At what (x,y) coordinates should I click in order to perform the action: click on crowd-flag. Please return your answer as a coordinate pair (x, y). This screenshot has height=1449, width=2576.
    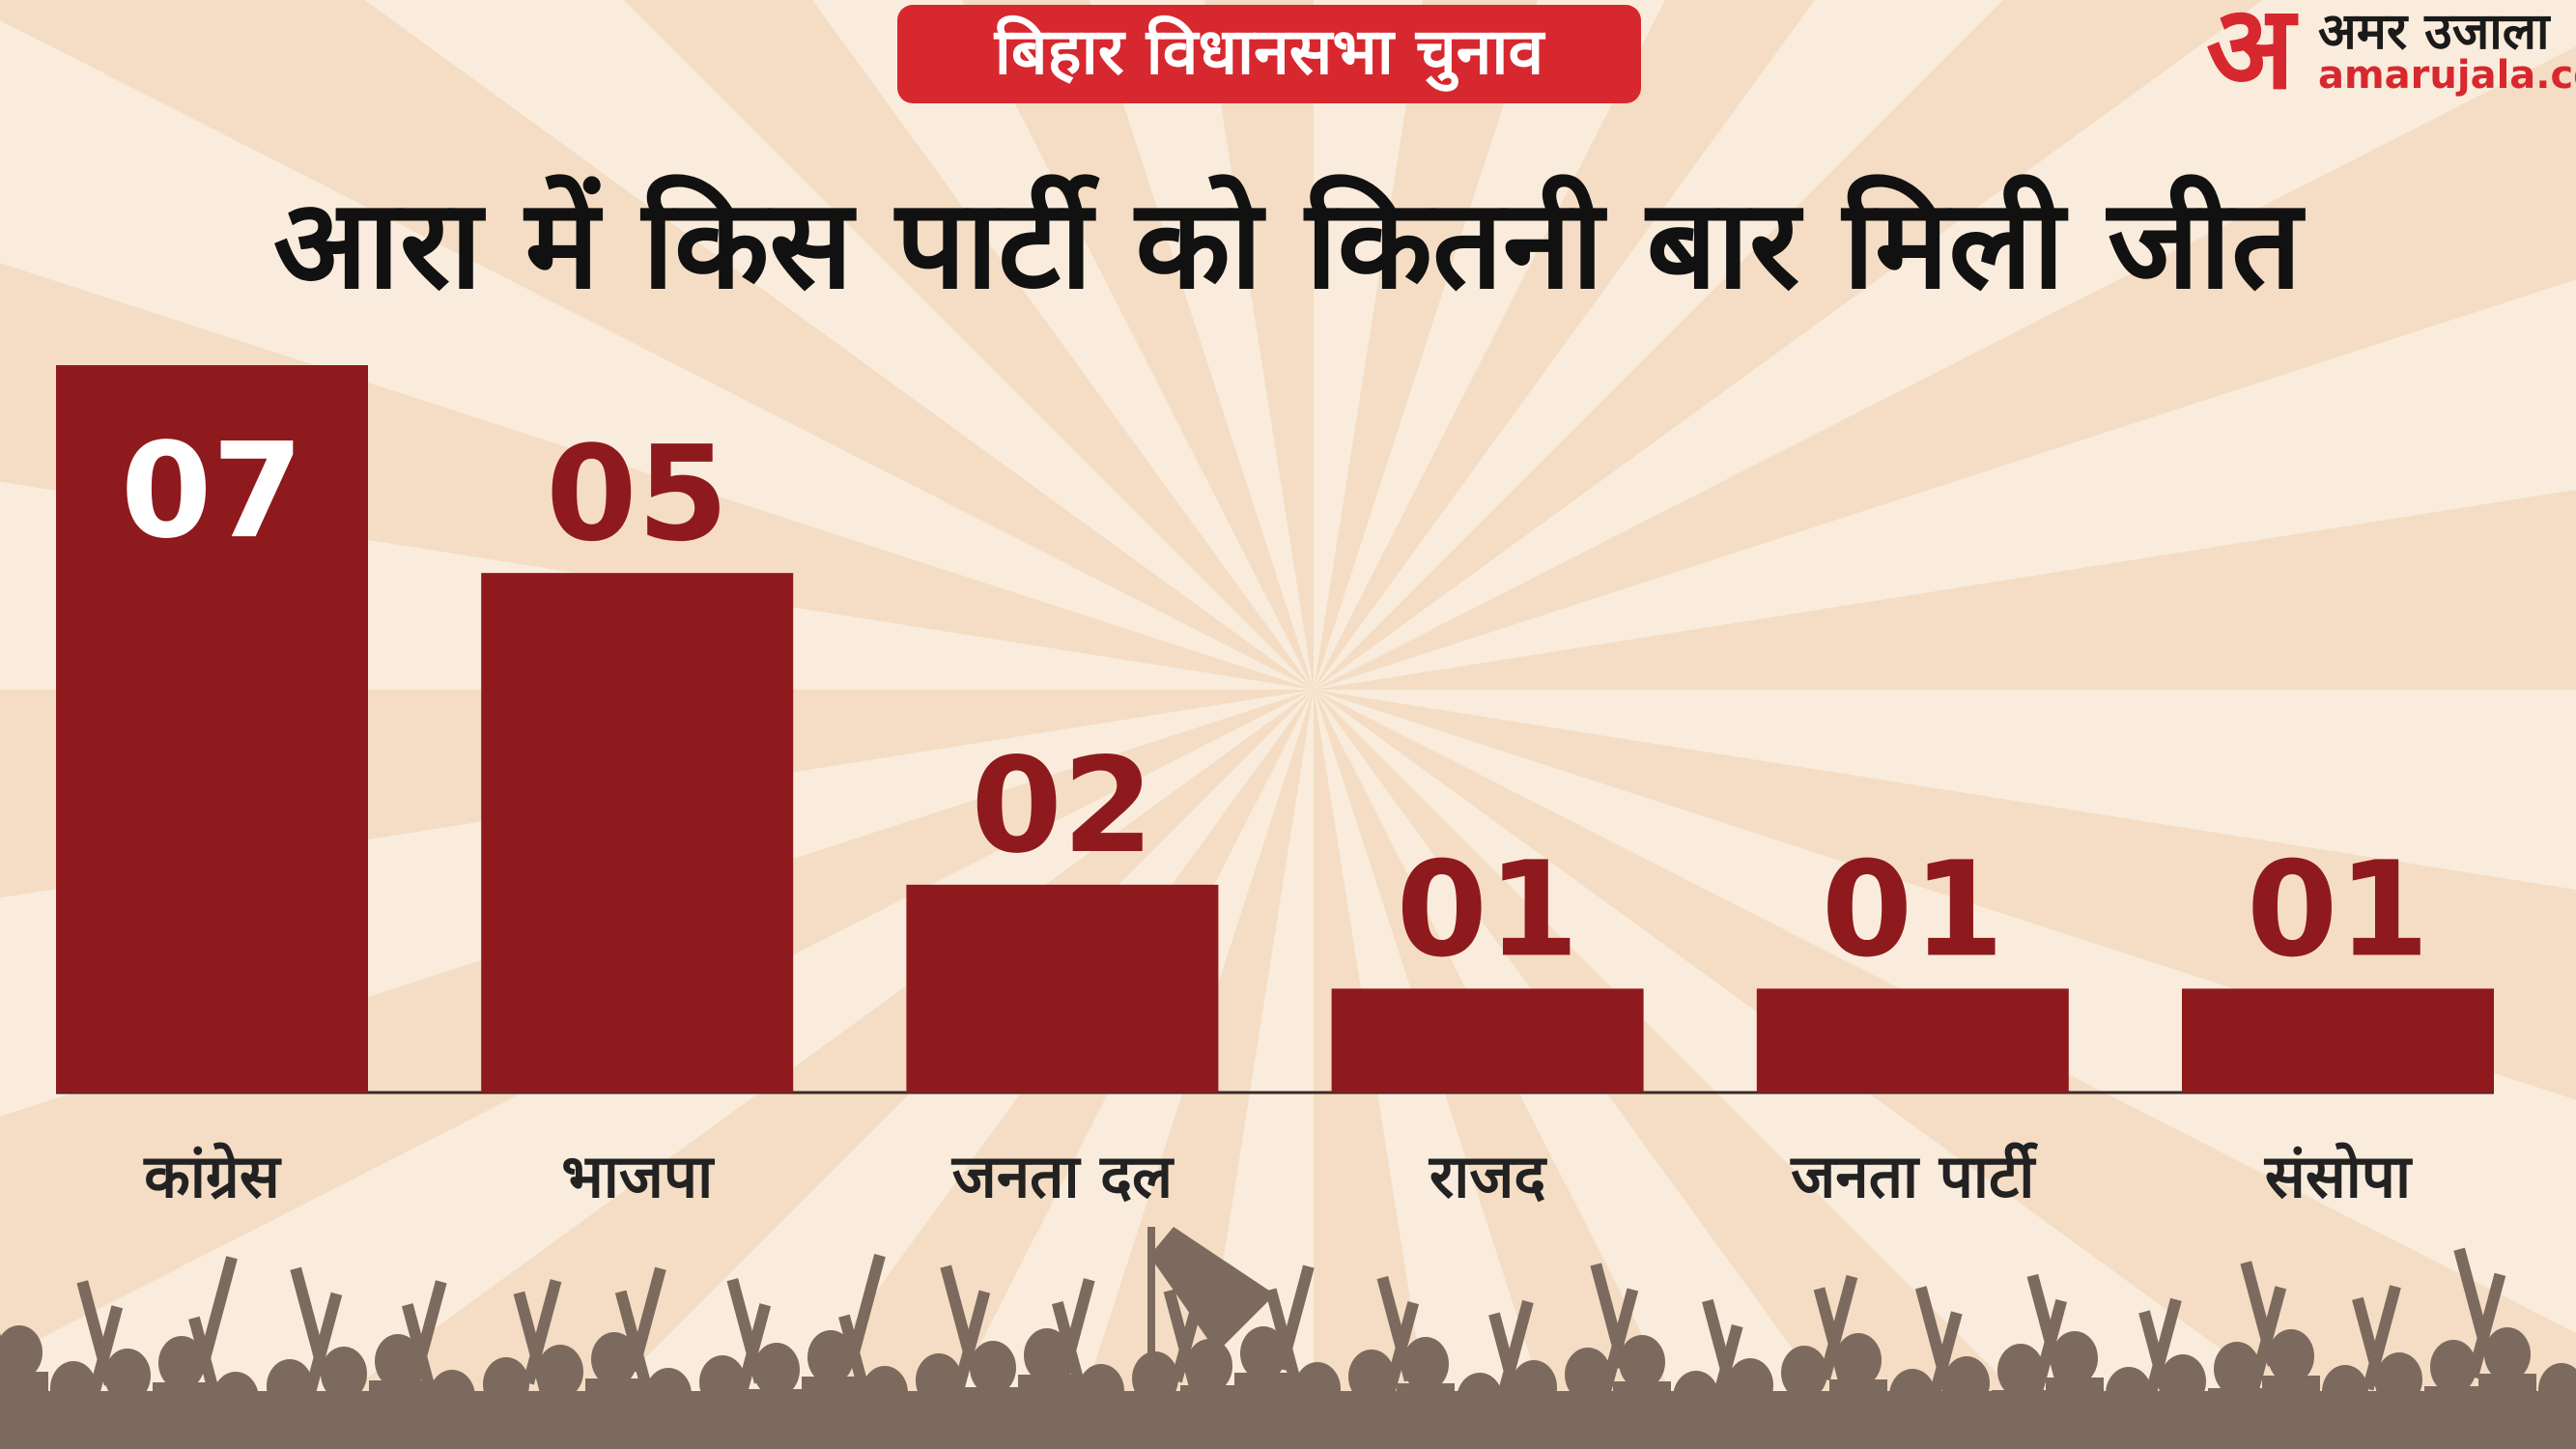
    Looking at the image, I should click on (1212, 1289).